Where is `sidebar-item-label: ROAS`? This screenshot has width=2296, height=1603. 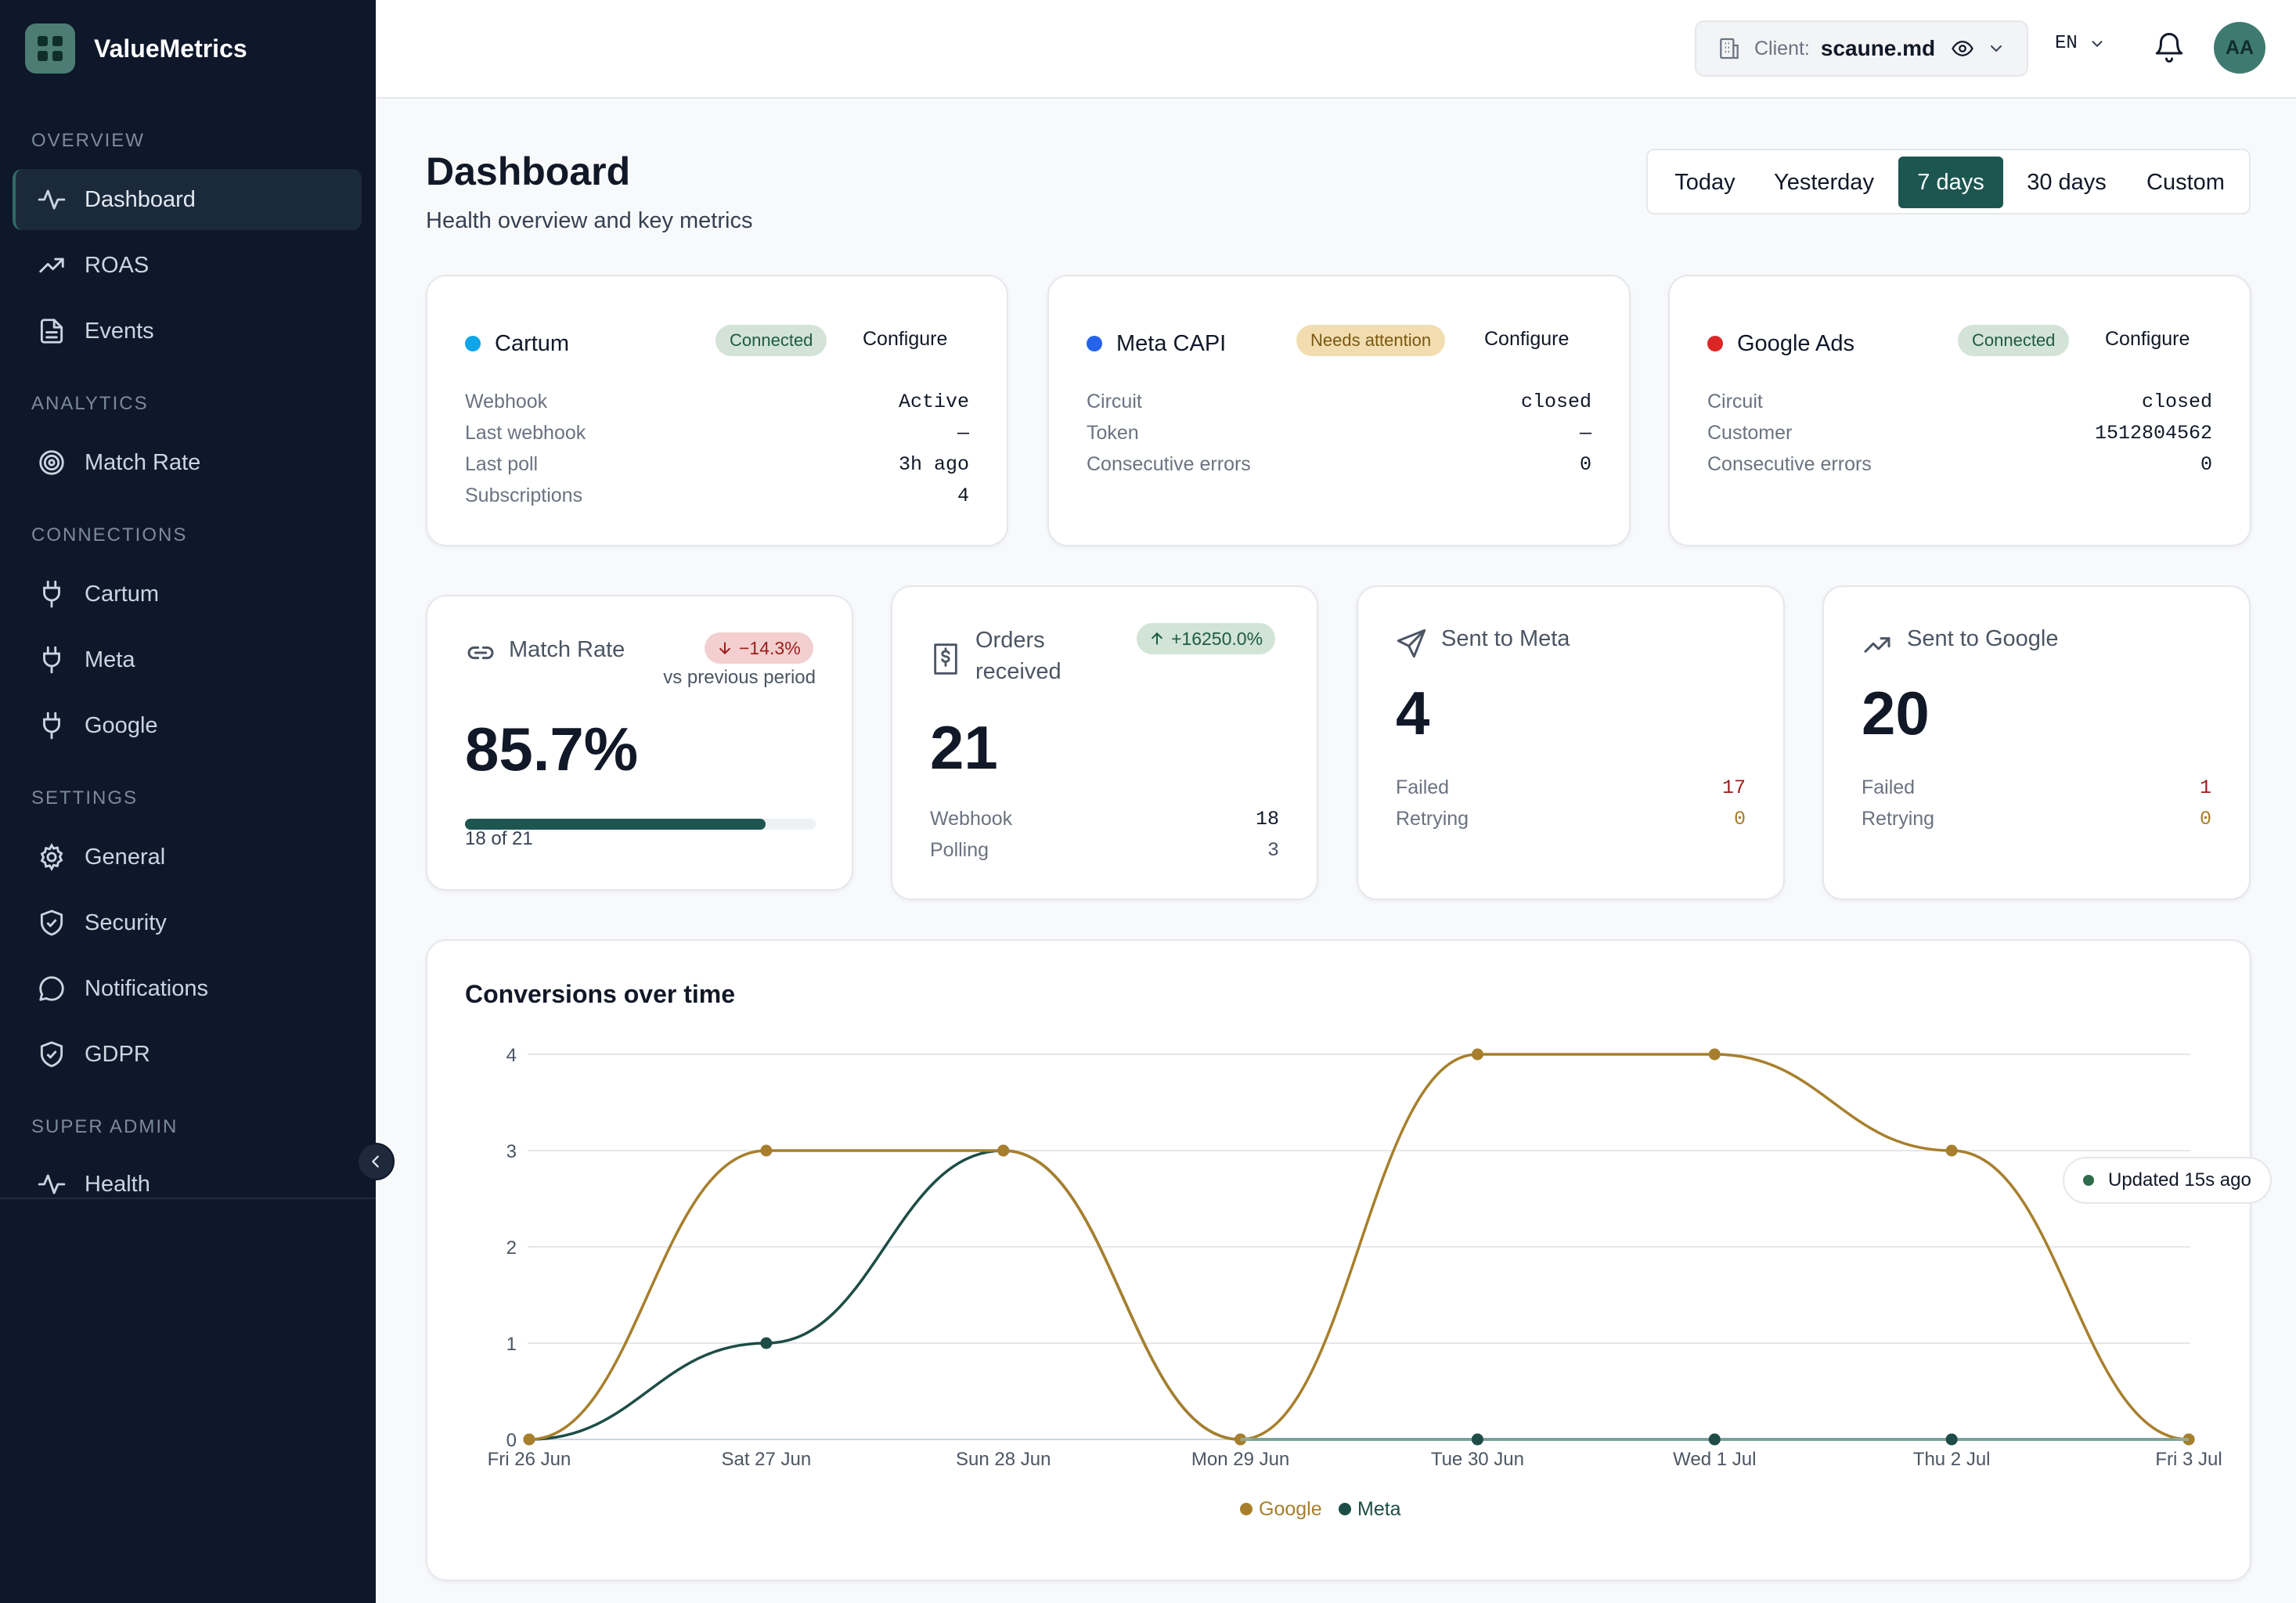 sidebar-item-label: ROAS is located at coordinates (117, 265).